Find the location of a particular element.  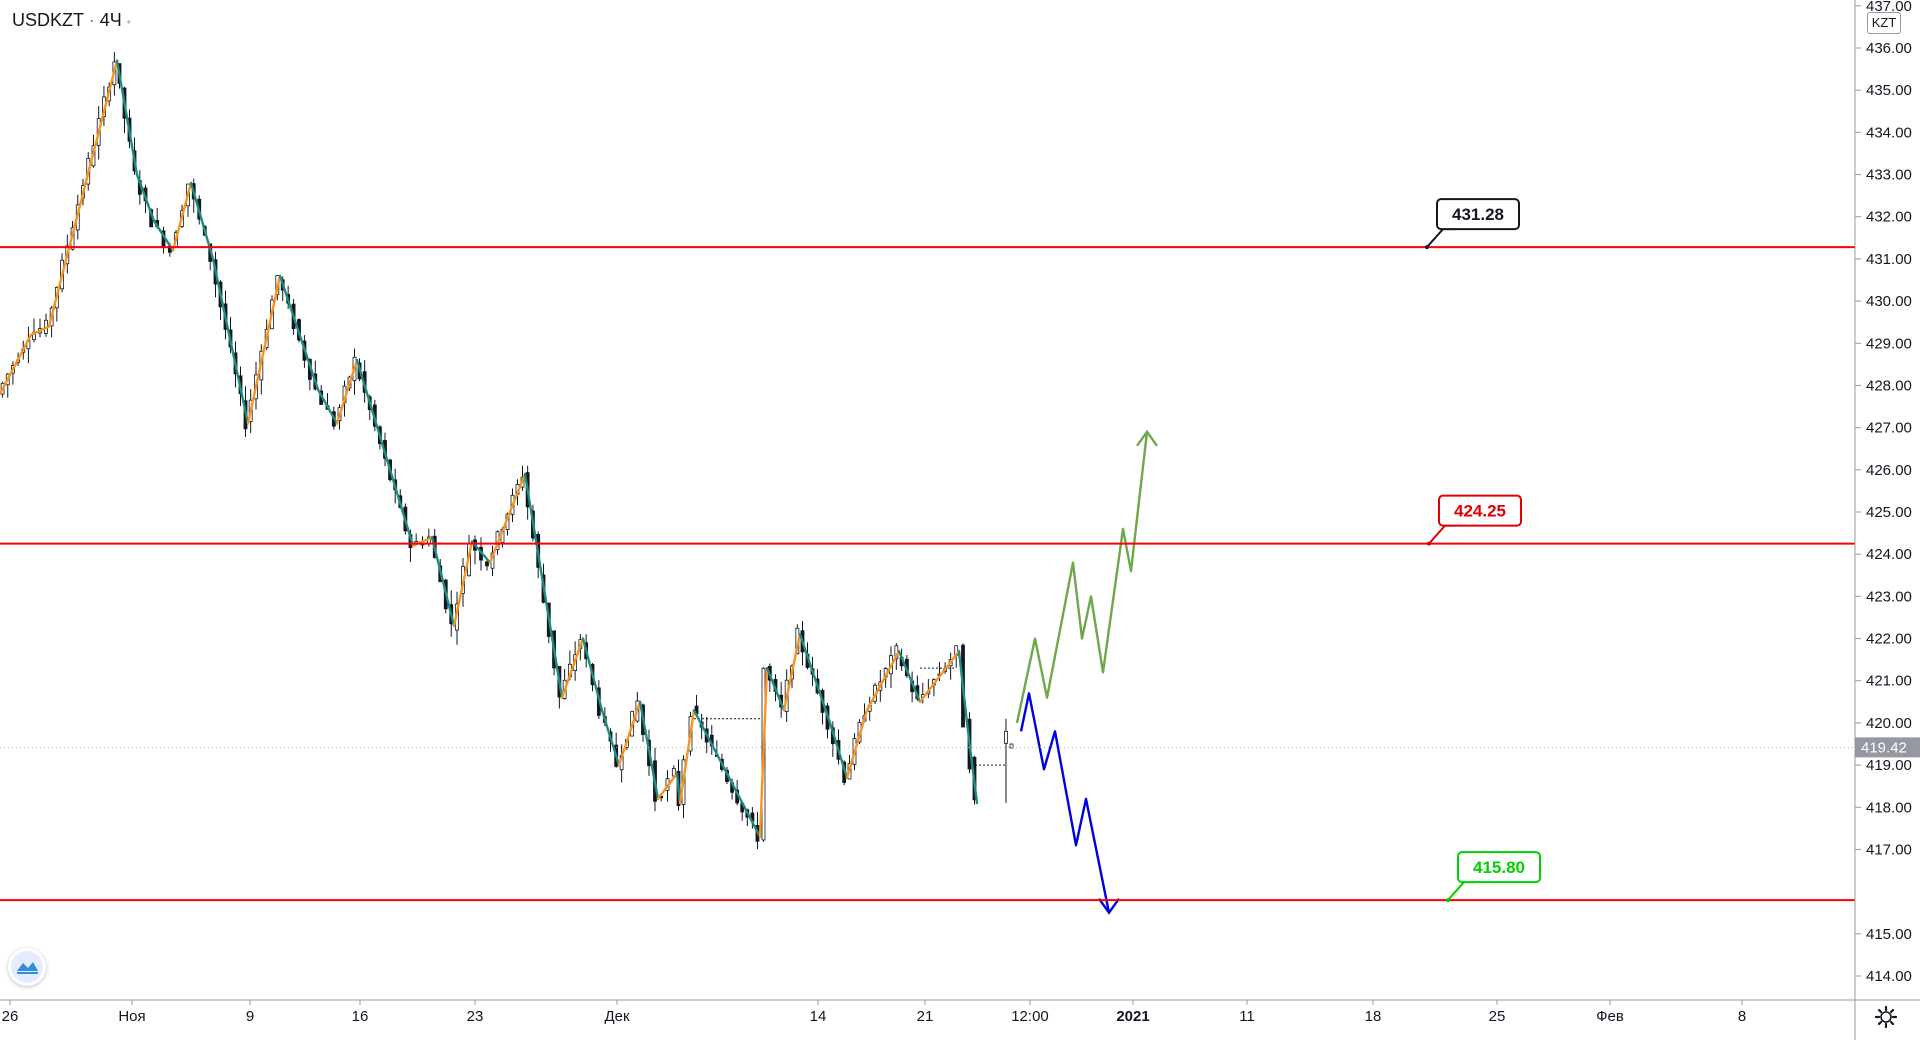

y-tick-label: 415.00 is located at coordinates (1889, 934).